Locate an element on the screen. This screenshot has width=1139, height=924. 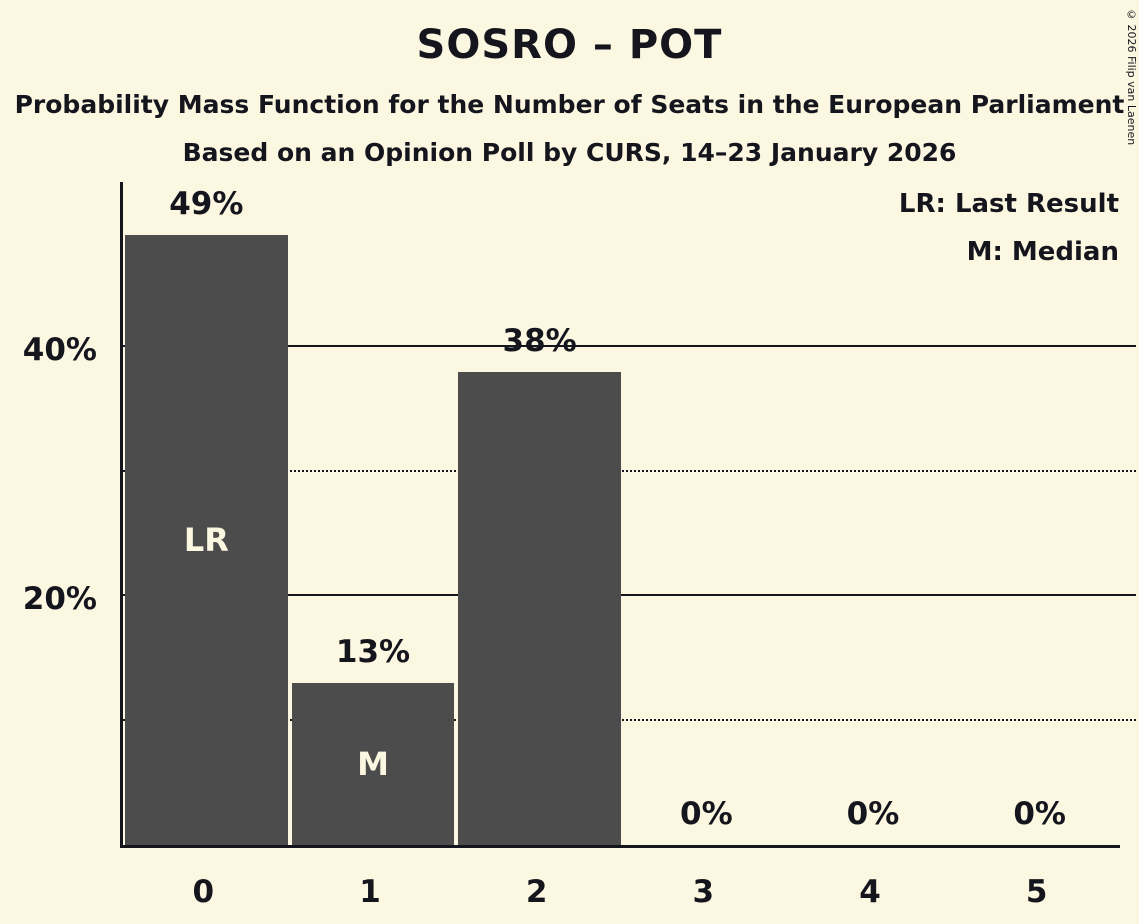
bar-seats-1: M is located at coordinates (373, 764).